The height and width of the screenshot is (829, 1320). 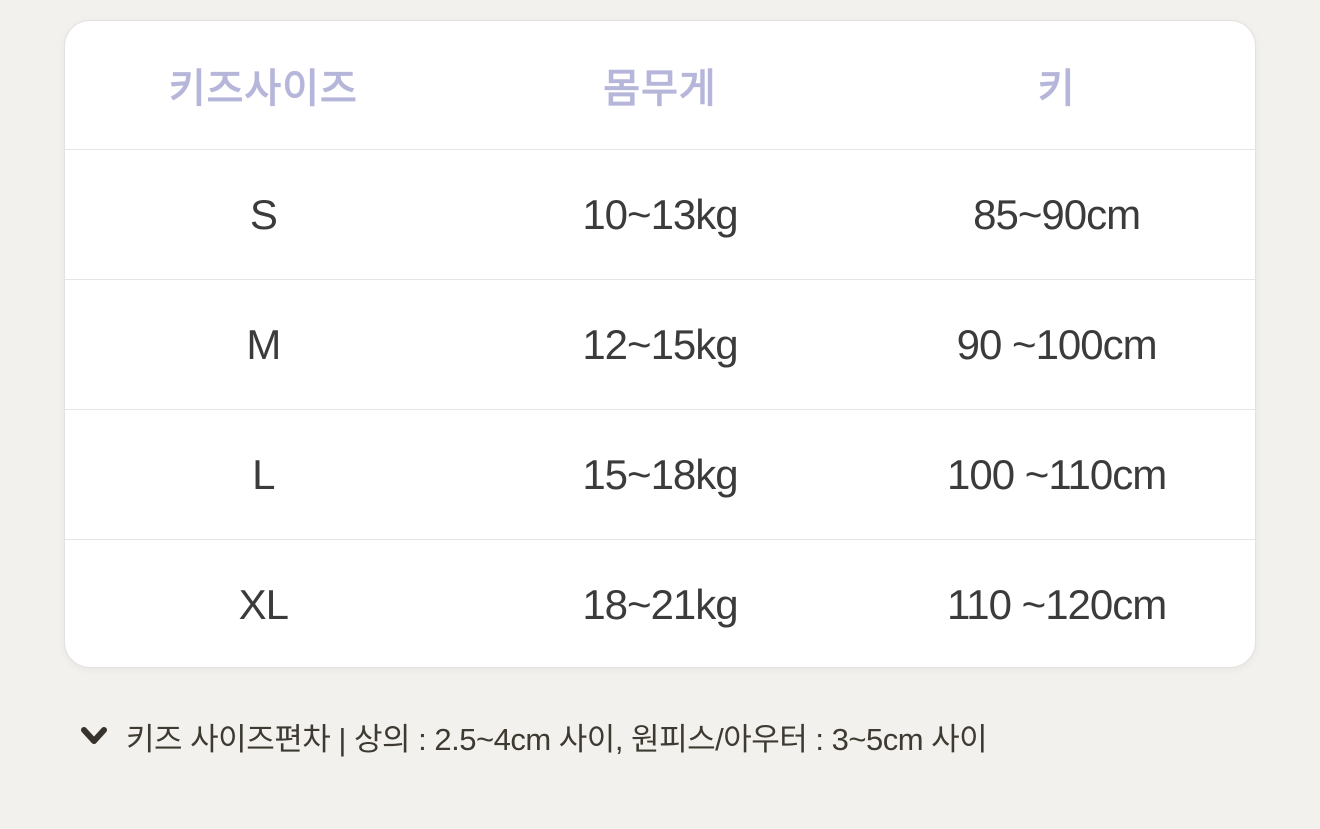 I want to click on cell-weight: 18~21kg, so click(x=660, y=604).